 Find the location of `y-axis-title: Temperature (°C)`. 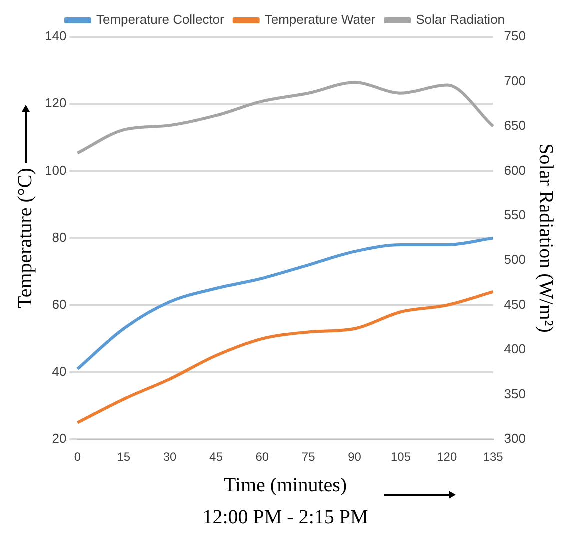

y-axis-title: Temperature (°C) is located at coordinates (25, 238).